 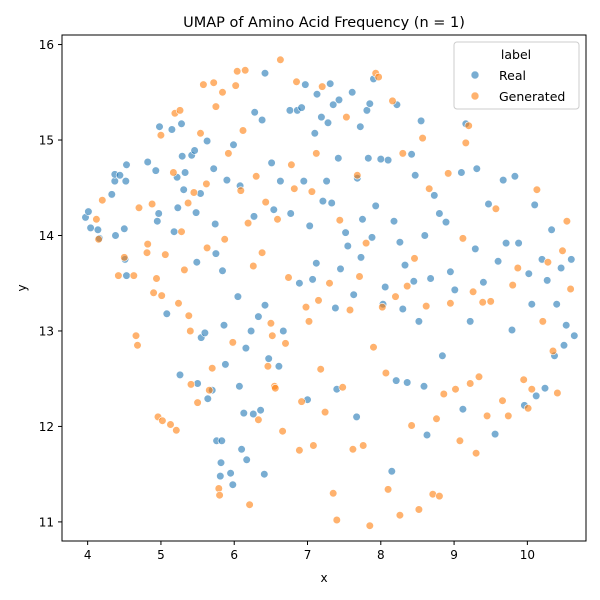 I want to click on x-axis-label: x, so click(x=323, y=578).